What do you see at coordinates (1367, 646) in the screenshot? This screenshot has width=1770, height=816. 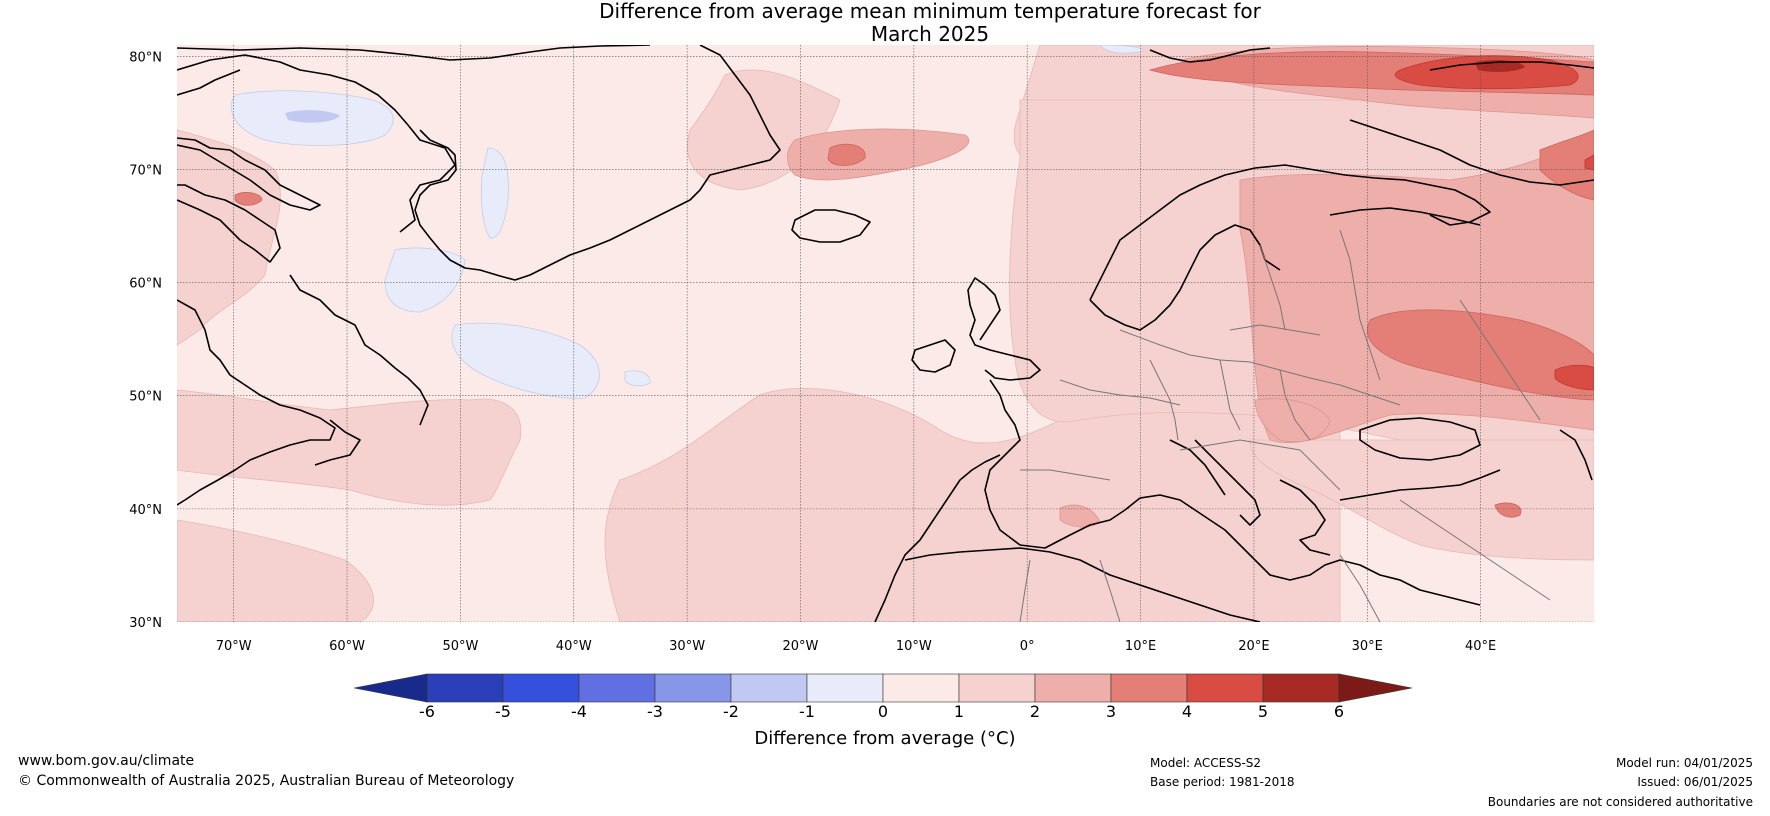 I see `lon-label: 30°E` at bounding box center [1367, 646].